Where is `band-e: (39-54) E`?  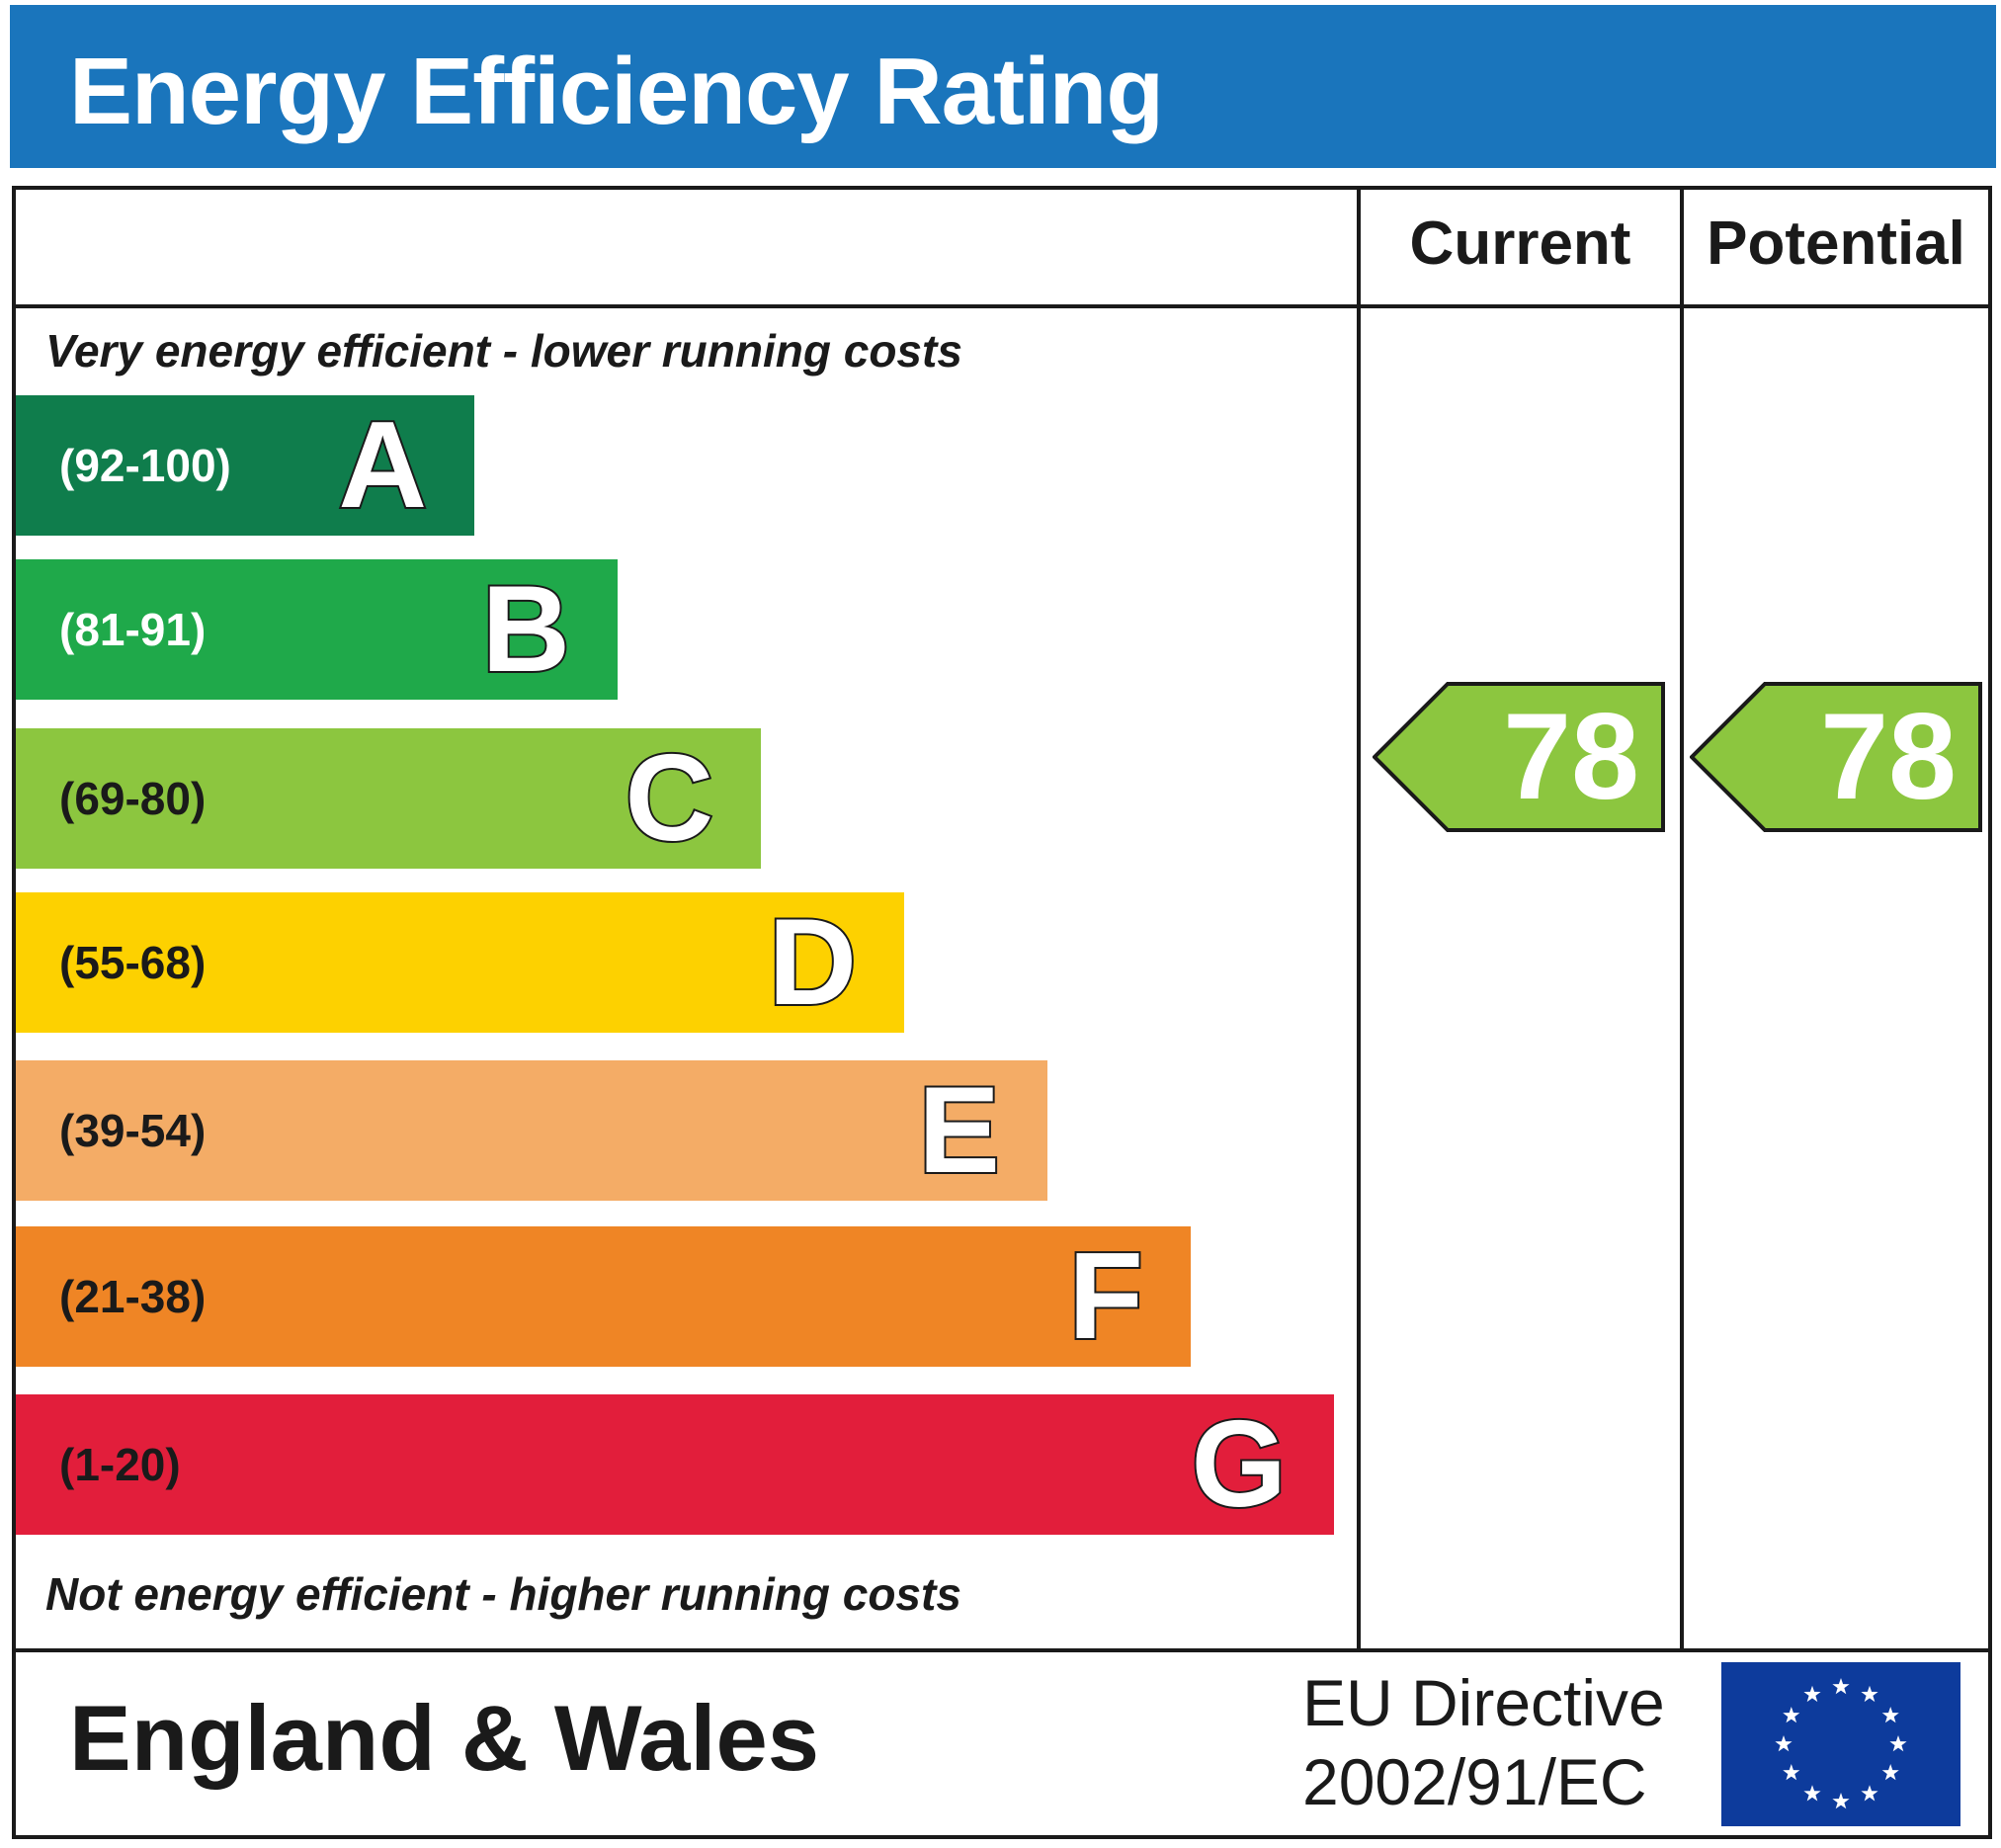
band-e: (39-54) E is located at coordinates (531, 1130).